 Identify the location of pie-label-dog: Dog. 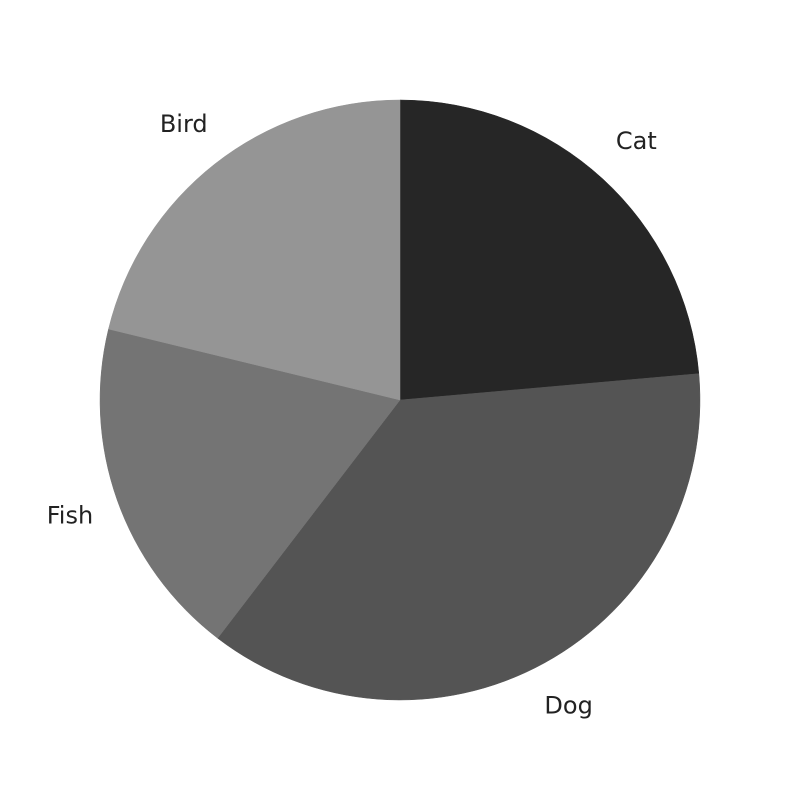
(568, 706).